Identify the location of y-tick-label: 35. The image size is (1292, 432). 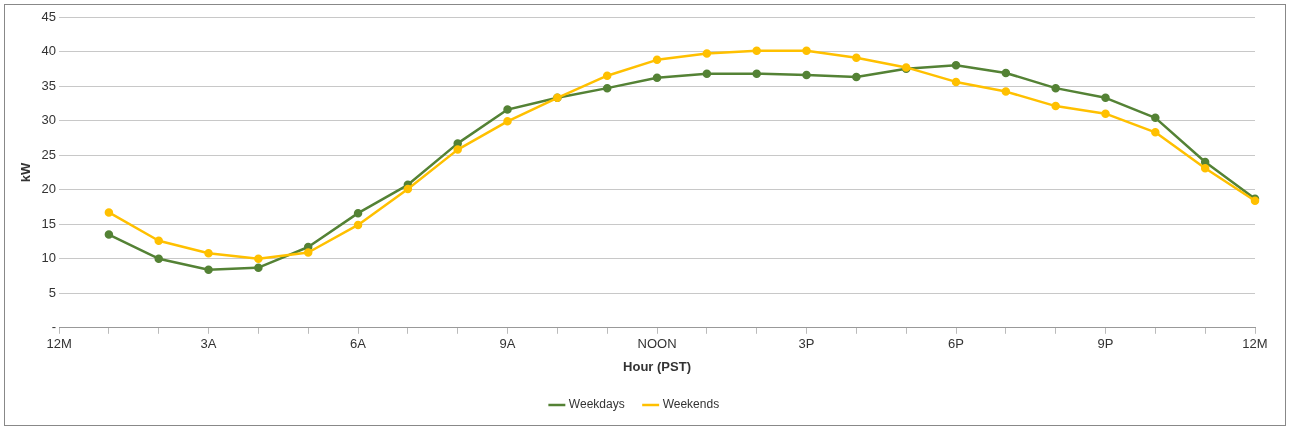
(49, 85).